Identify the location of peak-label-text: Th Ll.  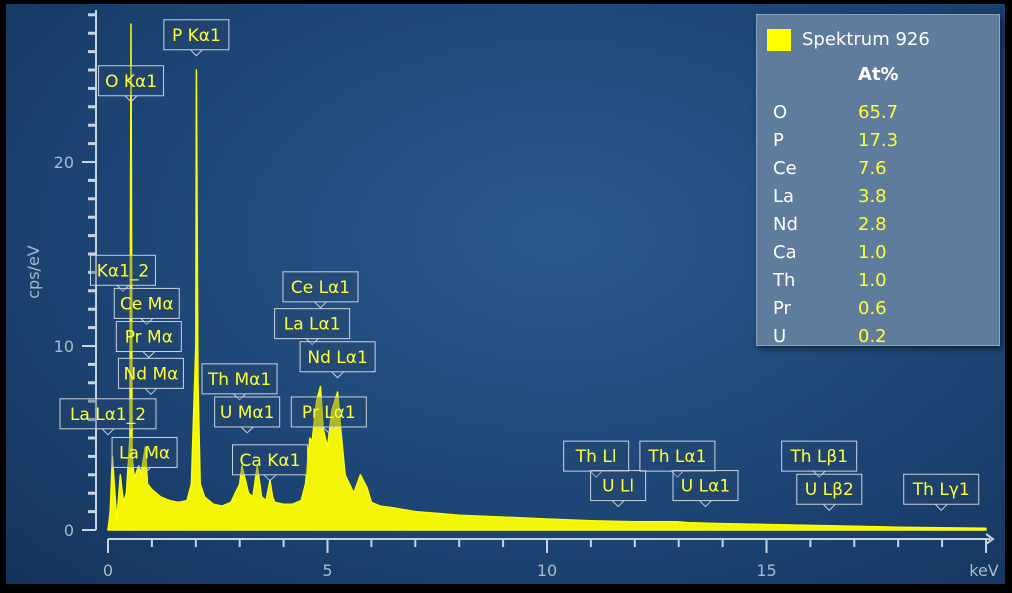
(596, 457).